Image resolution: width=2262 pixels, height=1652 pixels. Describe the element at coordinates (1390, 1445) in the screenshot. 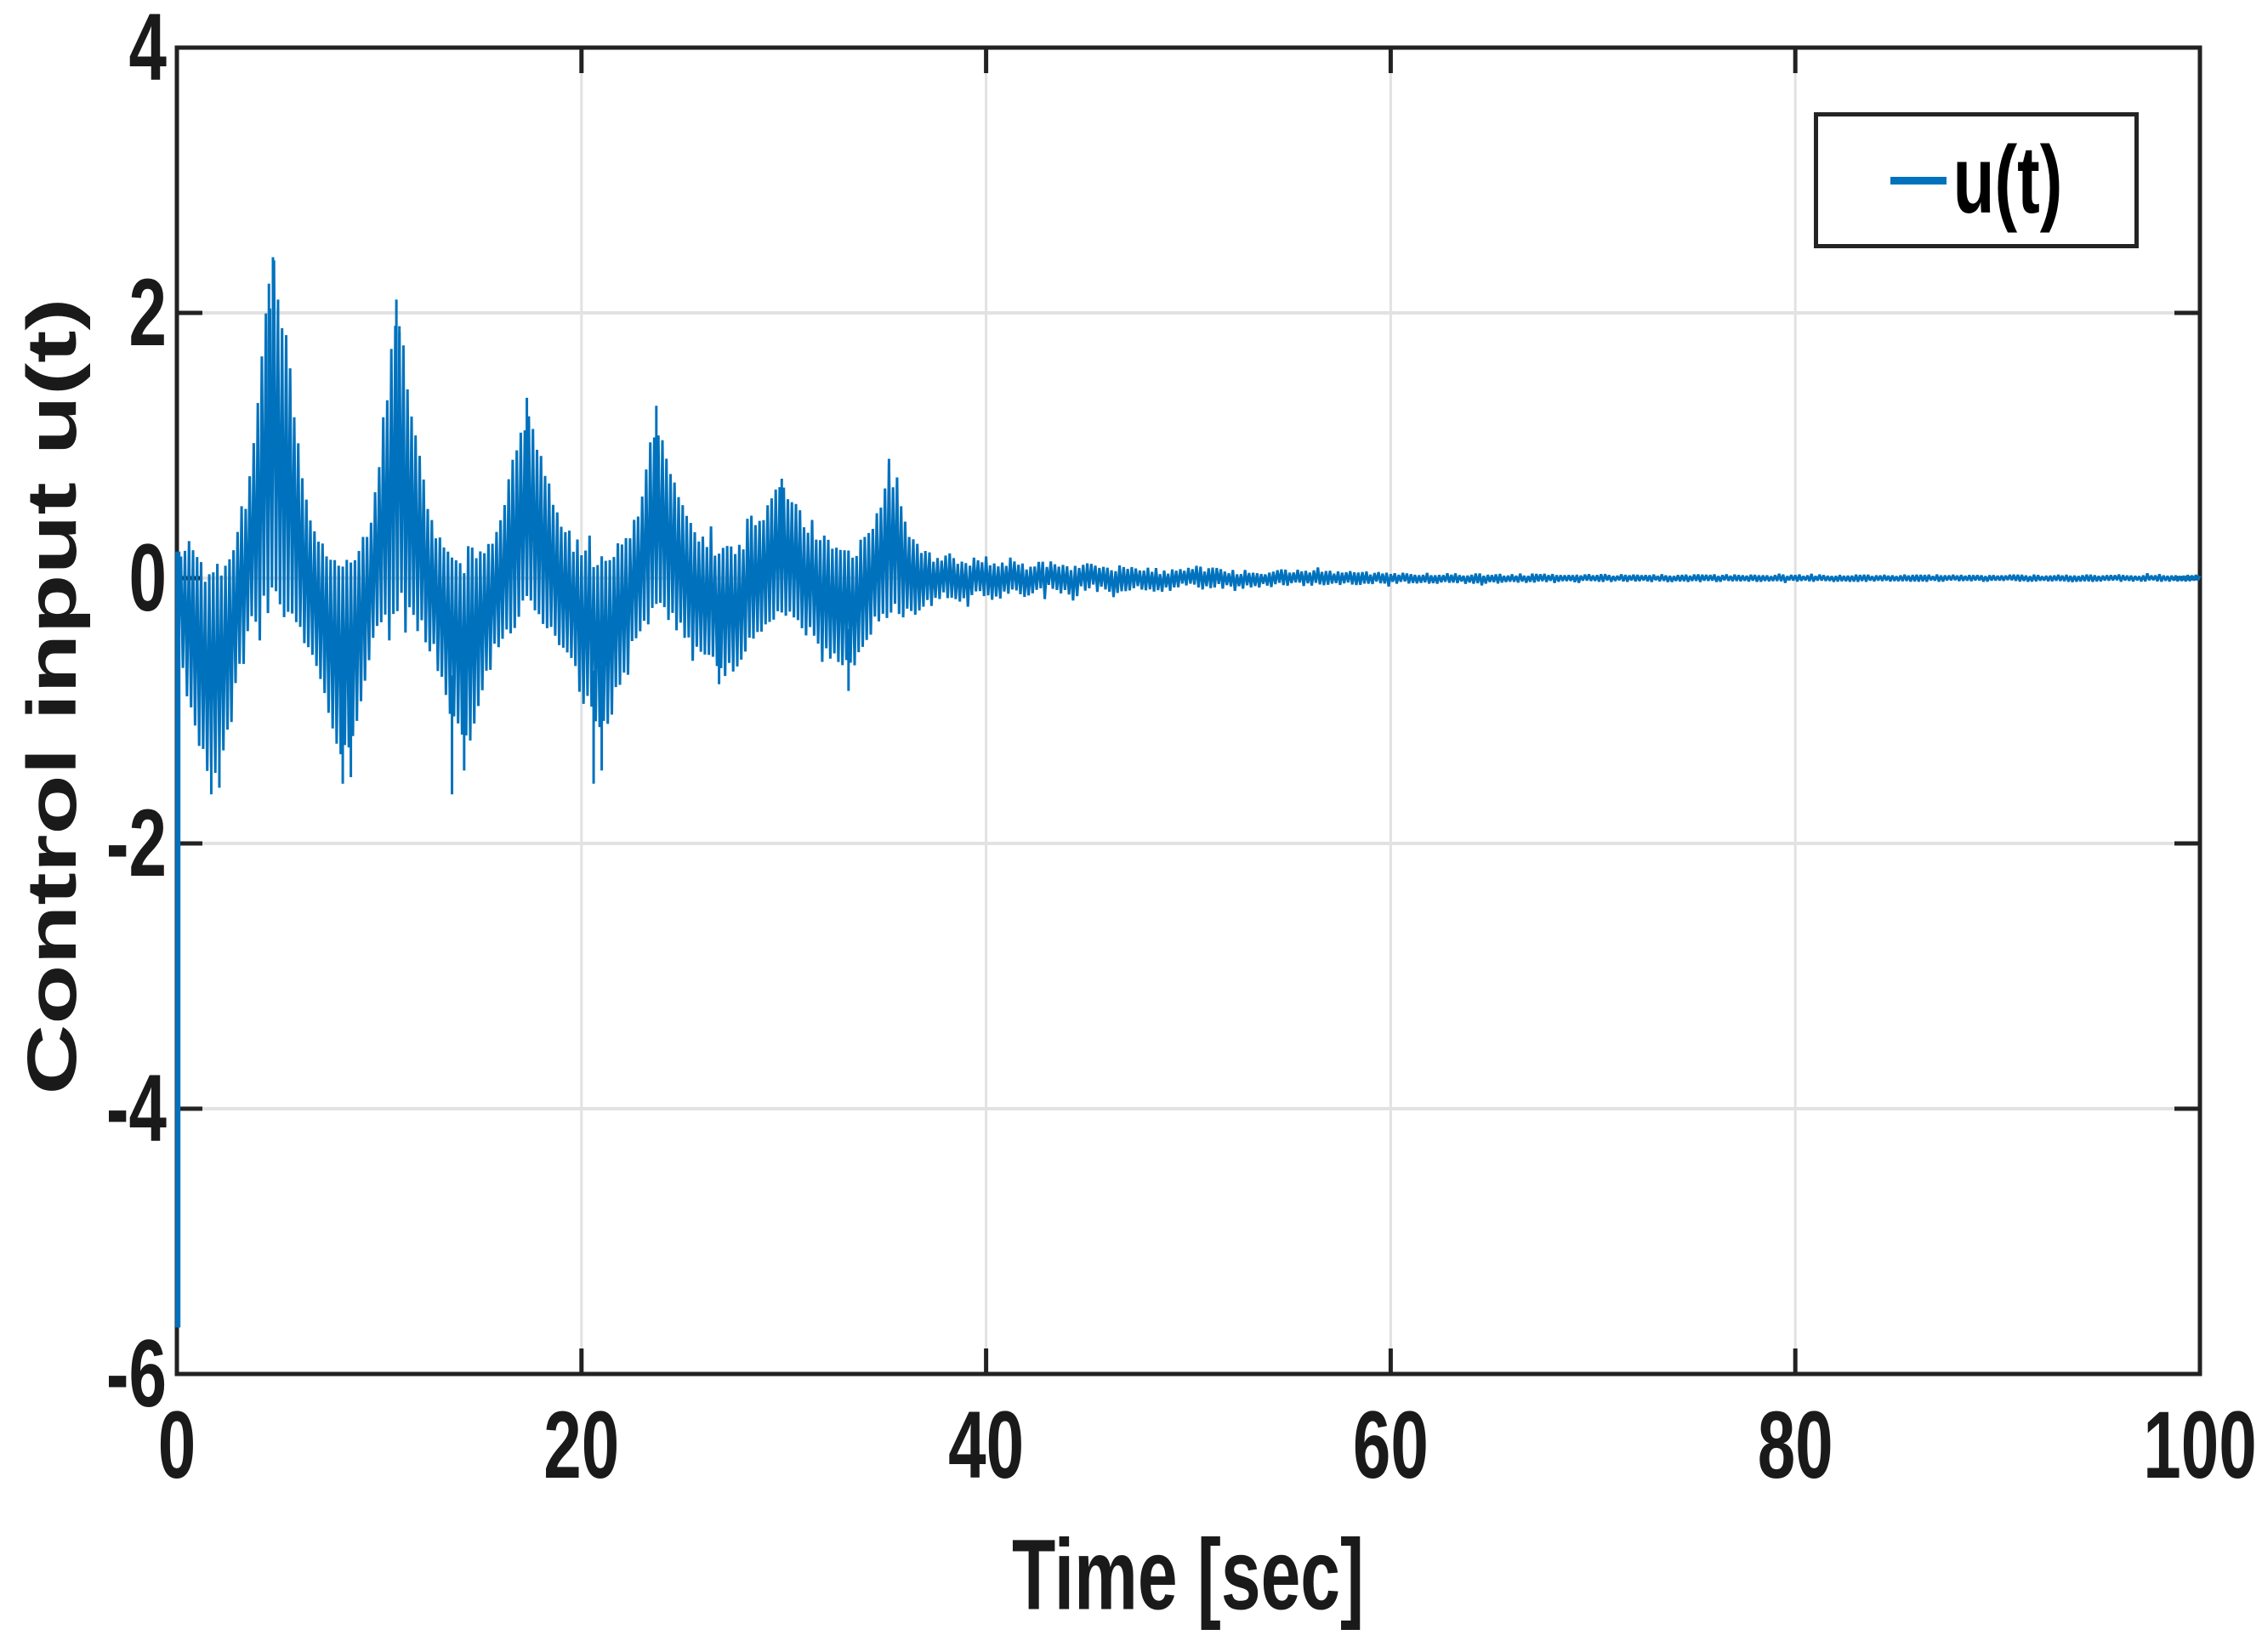

I see `x-tick-label: 60` at that location.